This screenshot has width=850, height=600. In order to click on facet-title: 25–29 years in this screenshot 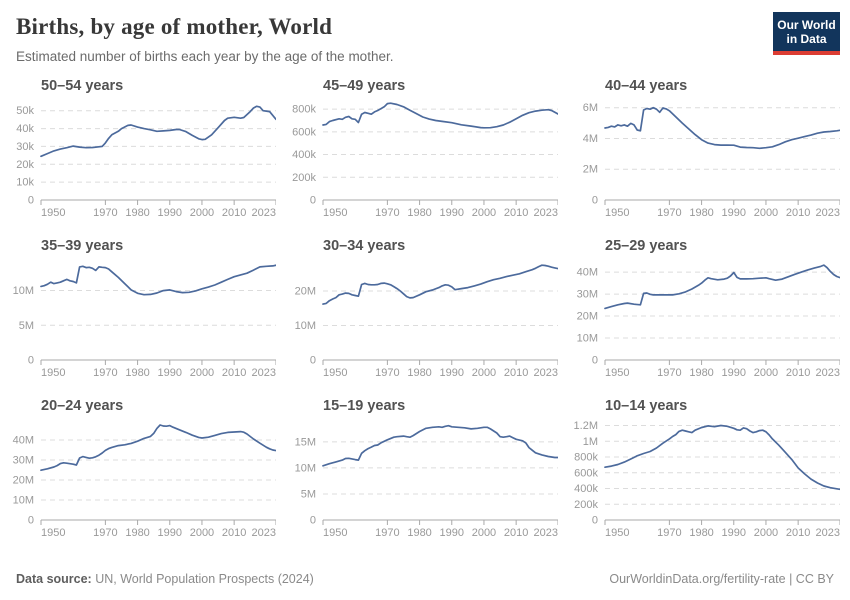, I will do `click(646, 246)`.